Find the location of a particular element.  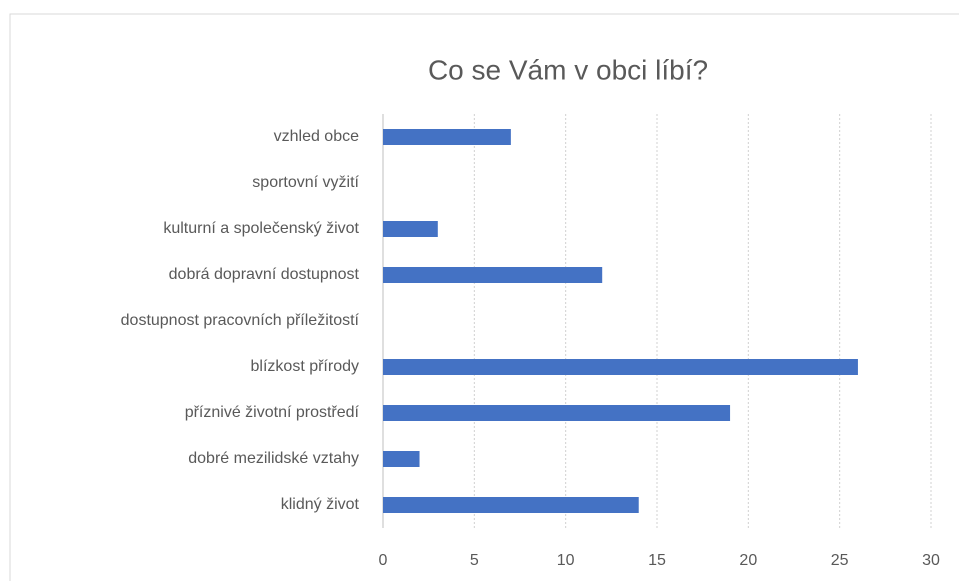

x-tick-label: 10 is located at coordinates (566, 560).